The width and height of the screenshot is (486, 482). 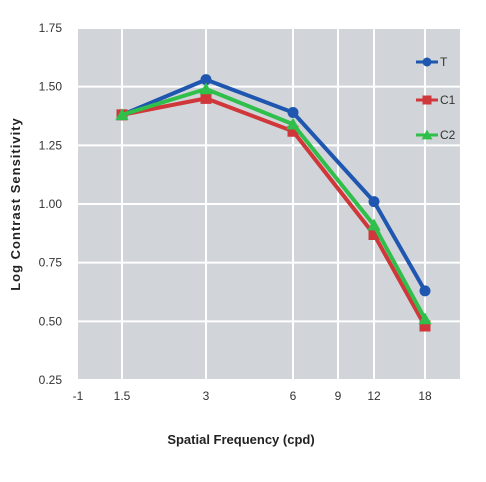 What do you see at coordinates (374, 396) in the screenshot?
I see `x-tick-label: 12` at bounding box center [374, 396].